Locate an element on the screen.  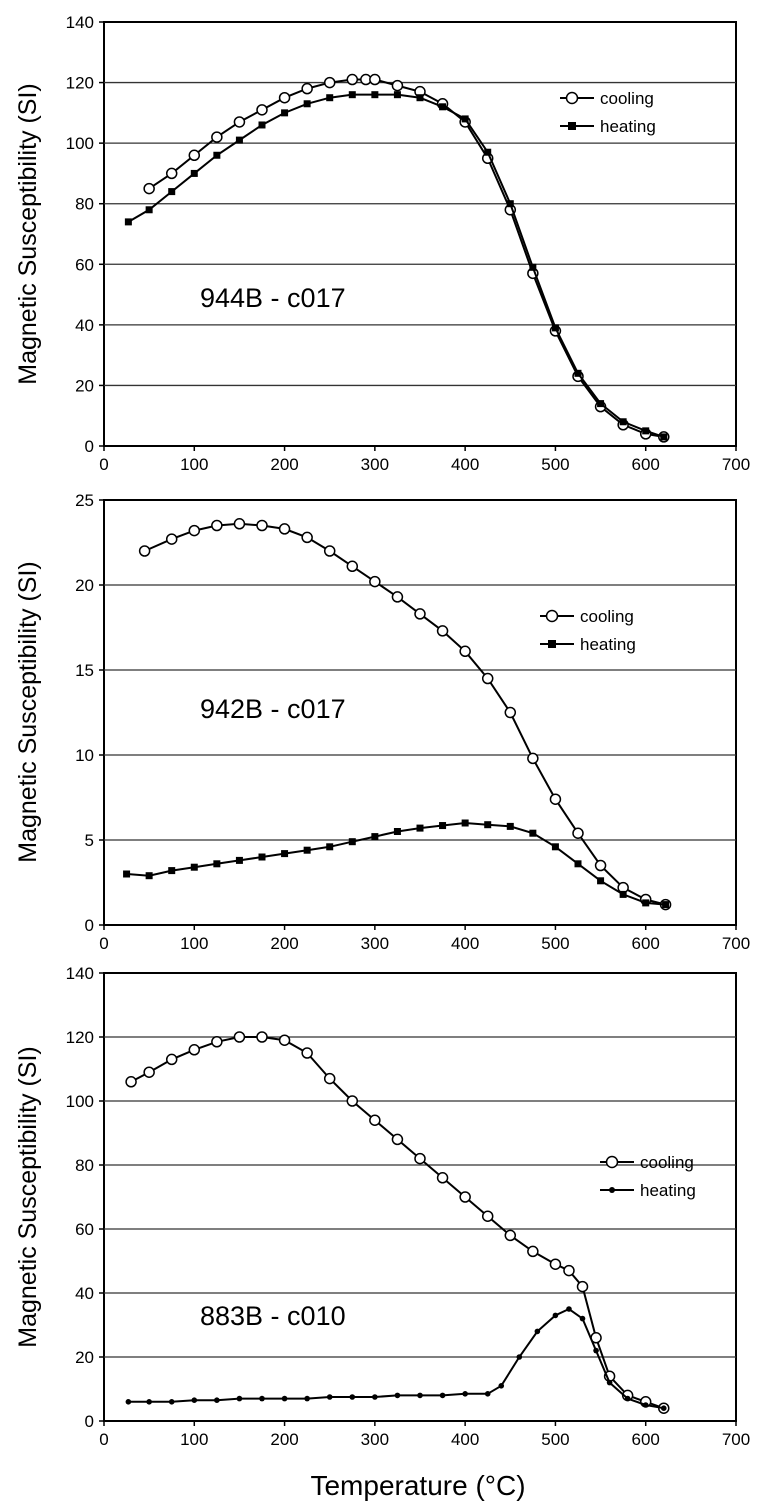
y-tick-label: 140 is located at coordinates (80, 973).